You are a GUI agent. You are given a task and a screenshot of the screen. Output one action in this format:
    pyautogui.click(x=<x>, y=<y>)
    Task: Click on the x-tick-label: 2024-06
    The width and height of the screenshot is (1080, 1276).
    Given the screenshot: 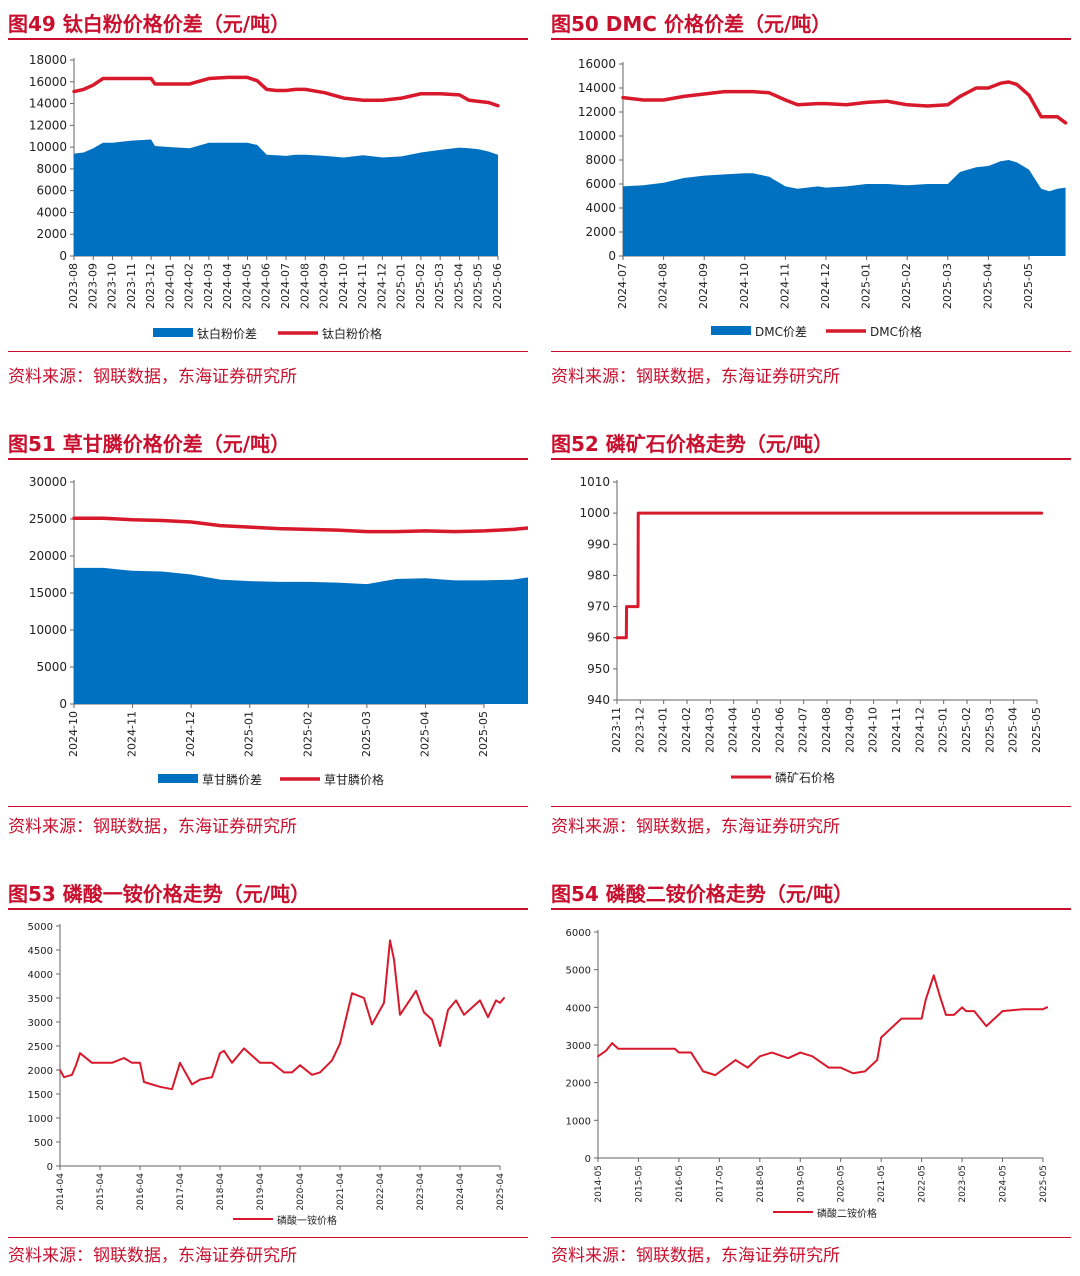 What is the action you would take?
    pyautogui.click(x=779, y=730)
    